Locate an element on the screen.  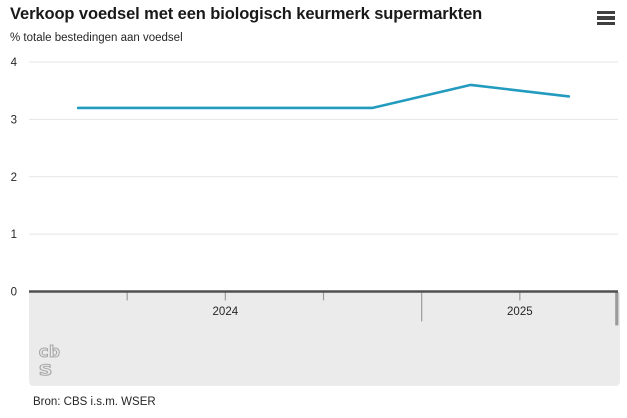
y-axis-label: 4 is located at coordinates (14, 63).